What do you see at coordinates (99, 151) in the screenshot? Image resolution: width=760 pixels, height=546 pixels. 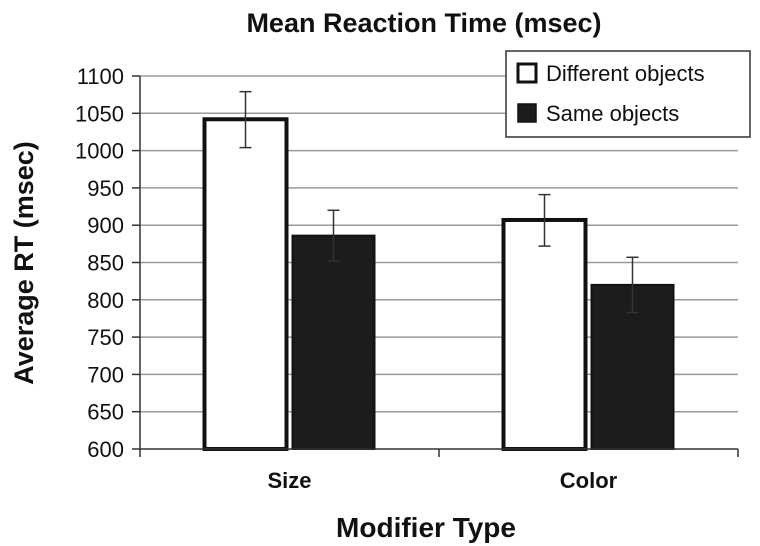 I see `y-tick-label: 1000` at bounding box center [99, 151].